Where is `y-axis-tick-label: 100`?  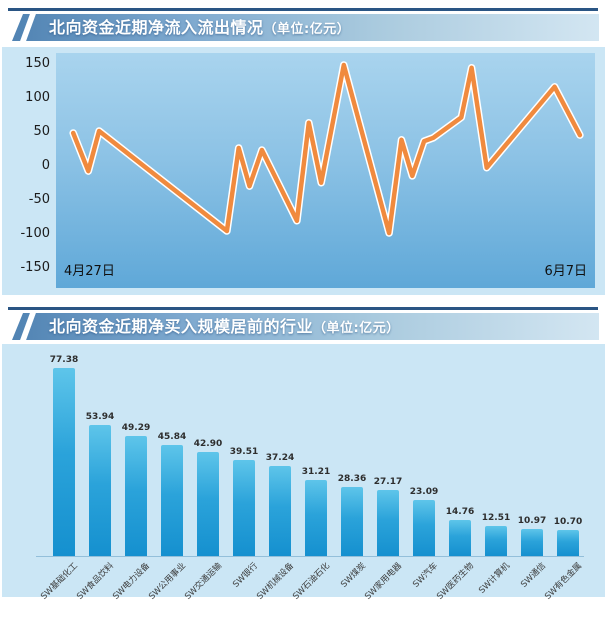
y-axis-tick-label: 100 is located at coordinates (37, 97).